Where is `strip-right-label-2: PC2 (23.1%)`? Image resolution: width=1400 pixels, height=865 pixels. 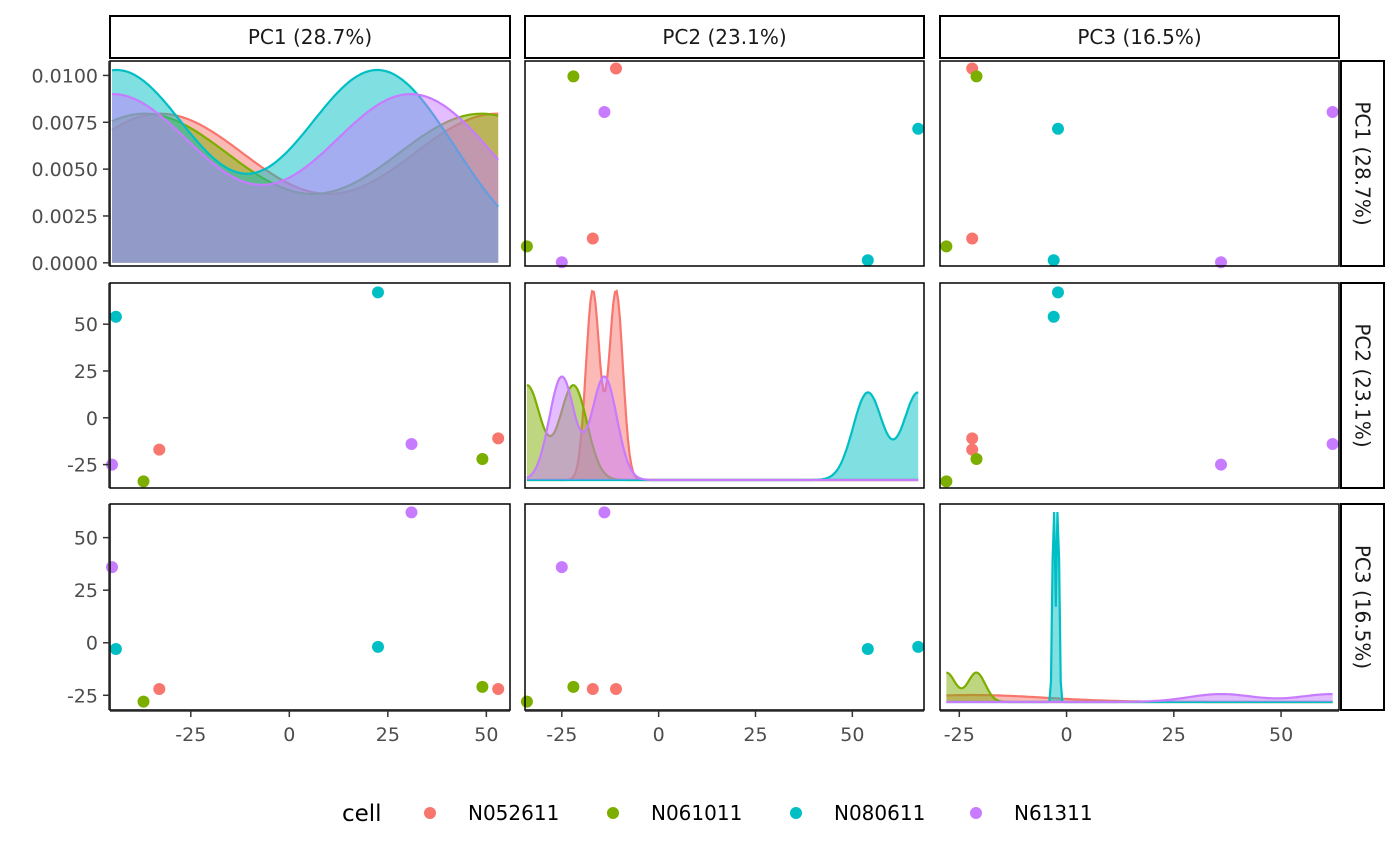 strip-right-label-2: PC2 (23.1%) is located at coordinates (1363, 385).